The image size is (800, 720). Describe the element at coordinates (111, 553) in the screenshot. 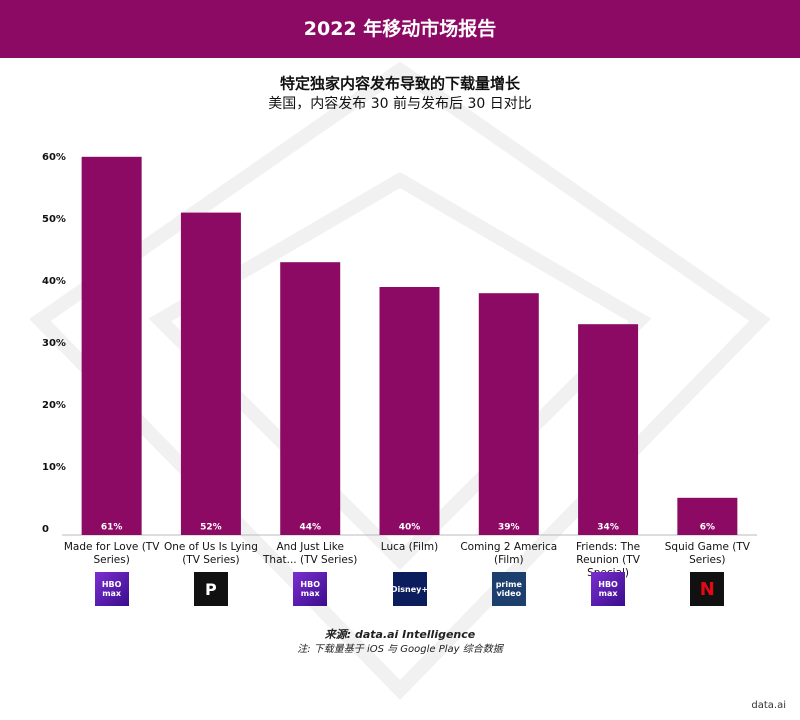

I see `x-tick-label: Made for Love (TV Series)` at that location.